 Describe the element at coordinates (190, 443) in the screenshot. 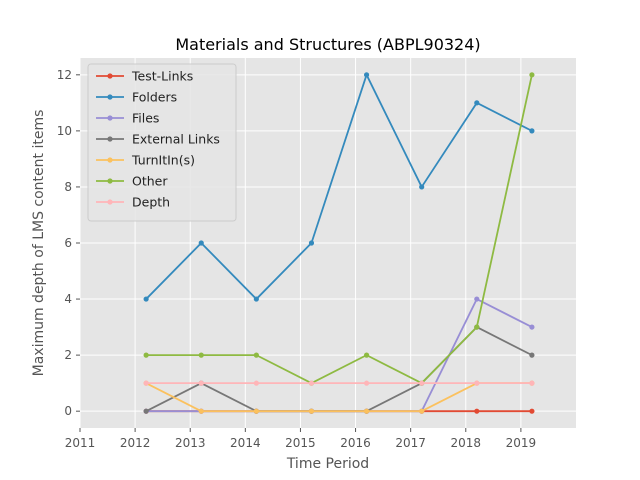

I see `x-tick-label: 2013` at that location.